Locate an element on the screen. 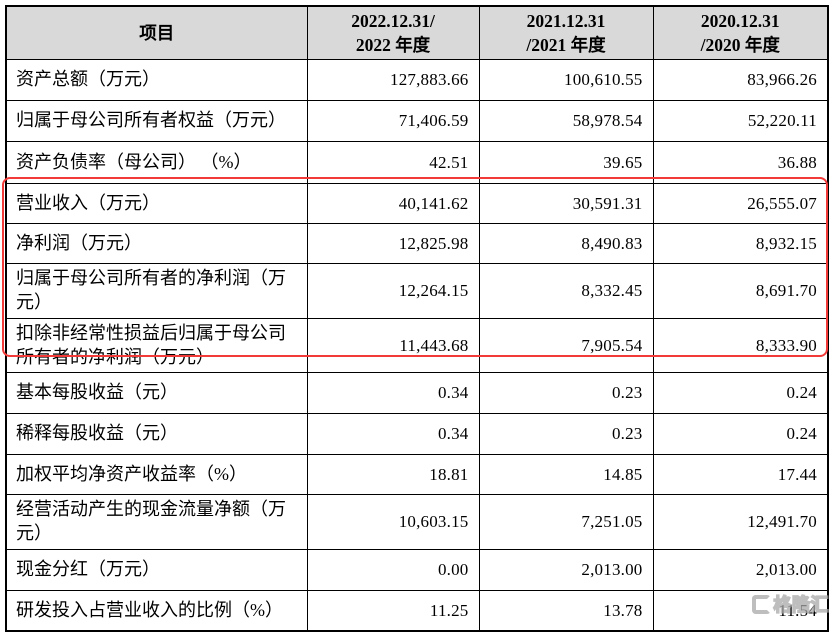 Image resolution: width=831 pixels, height=632 pixels. value-2022: 11.25 is located at coordinates (393, 610).